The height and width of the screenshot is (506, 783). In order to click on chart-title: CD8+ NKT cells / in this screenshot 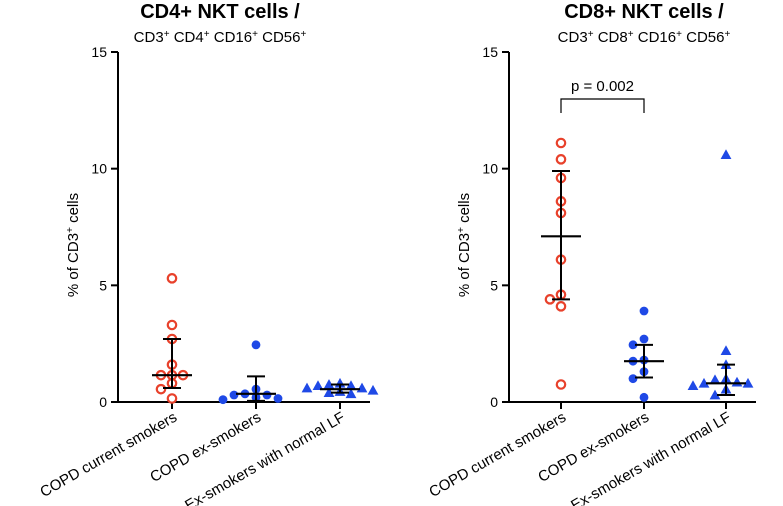, I will do `click(644, 12)`.